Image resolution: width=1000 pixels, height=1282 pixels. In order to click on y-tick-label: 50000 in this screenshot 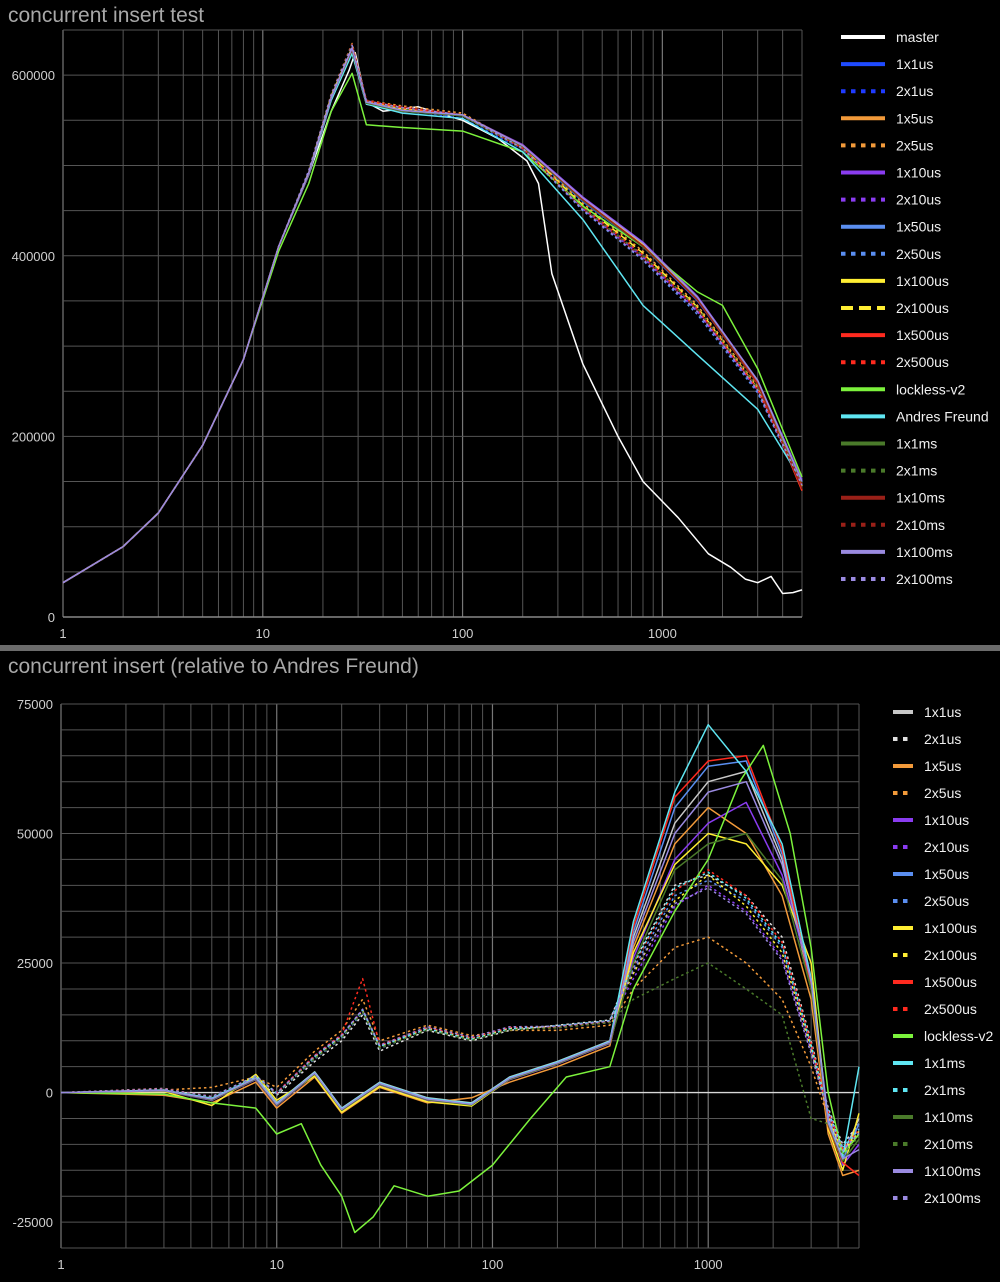, I will do `click(35, 834)`.